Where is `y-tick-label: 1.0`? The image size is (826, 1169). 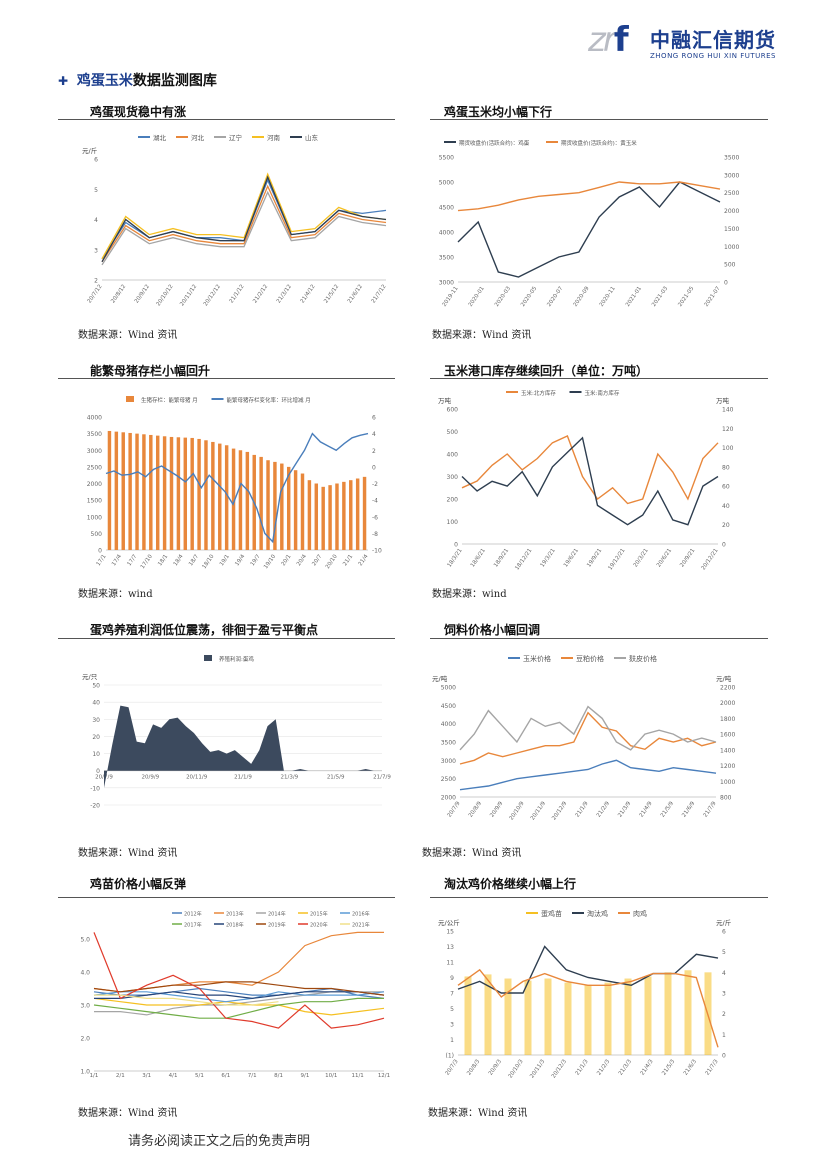
y-tick-label: 1.0 is located at coordinates (85, 1072).